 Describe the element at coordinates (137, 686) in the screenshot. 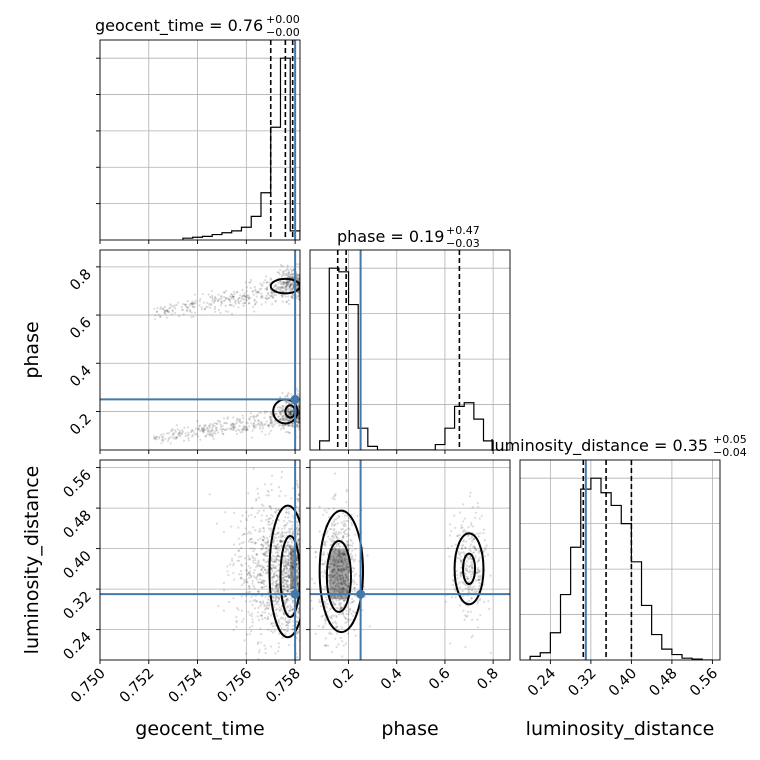

I see `x-tick-label: 0.752` at that location.